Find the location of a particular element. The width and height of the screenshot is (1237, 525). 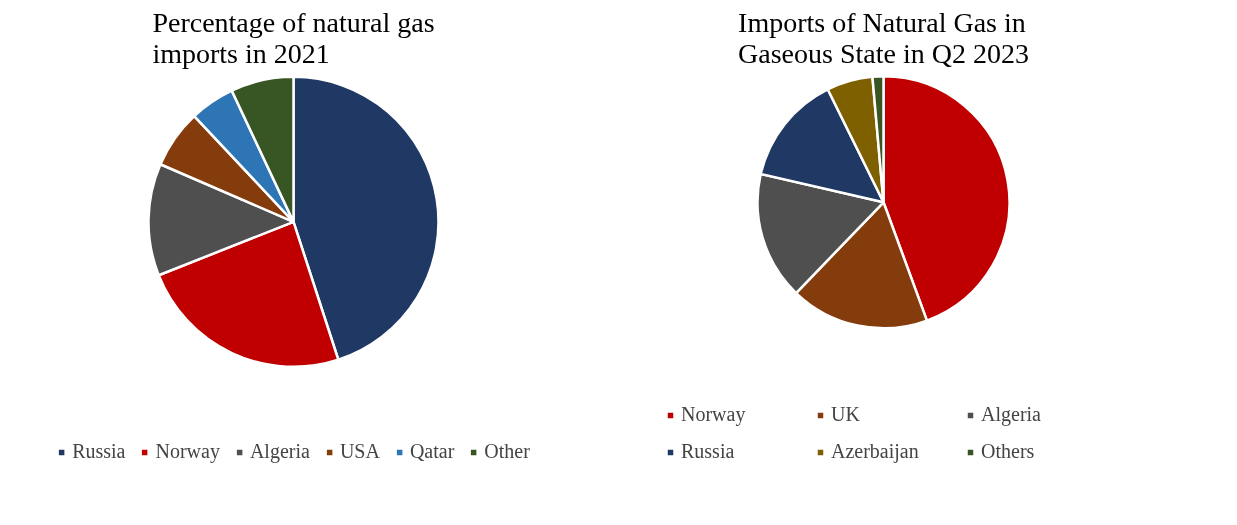

legend-label: Other is located at coordinates (507, 451).